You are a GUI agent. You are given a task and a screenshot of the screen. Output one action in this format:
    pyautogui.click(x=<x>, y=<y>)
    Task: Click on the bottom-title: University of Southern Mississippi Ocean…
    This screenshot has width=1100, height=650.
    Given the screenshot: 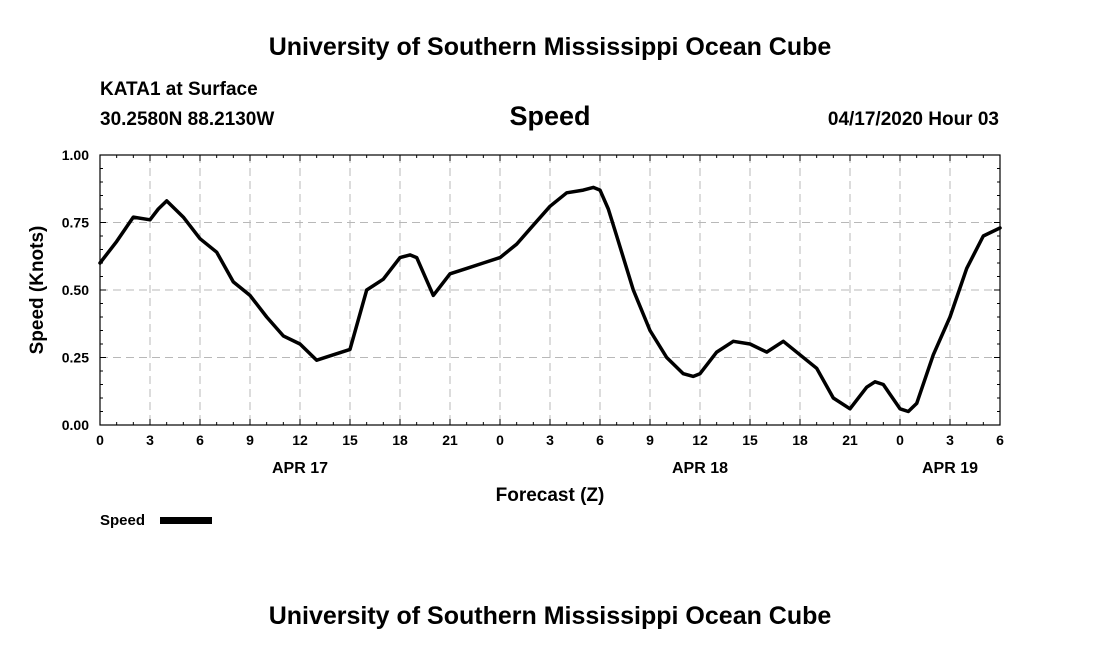 What is the action you would take?
    pyautogui.click(x=550, y=616)
    